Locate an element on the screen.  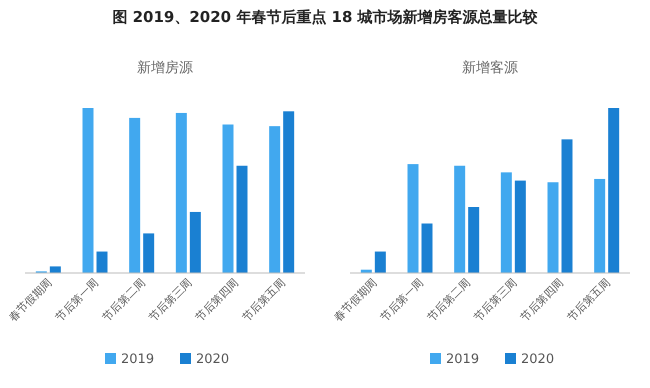
caption: 图 2019、2020 年春节后重点 18 城市场新增房客源总量比较 is located at coordinates (325, 17).